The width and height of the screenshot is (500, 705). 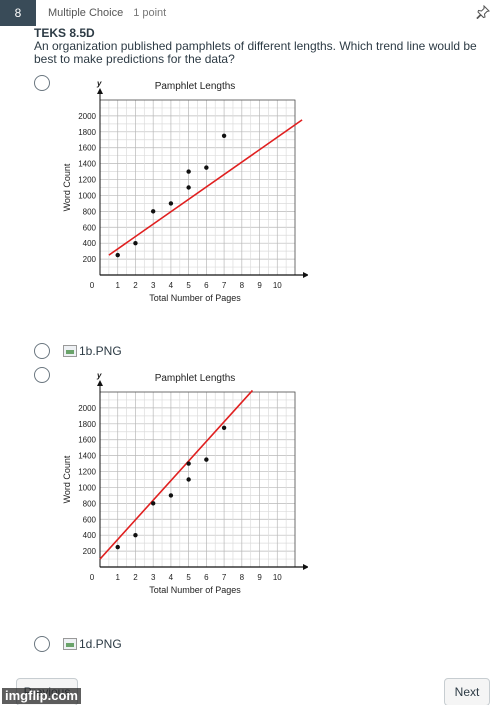 I want to click on question-points: 1 point, so click(x=150, y=13).